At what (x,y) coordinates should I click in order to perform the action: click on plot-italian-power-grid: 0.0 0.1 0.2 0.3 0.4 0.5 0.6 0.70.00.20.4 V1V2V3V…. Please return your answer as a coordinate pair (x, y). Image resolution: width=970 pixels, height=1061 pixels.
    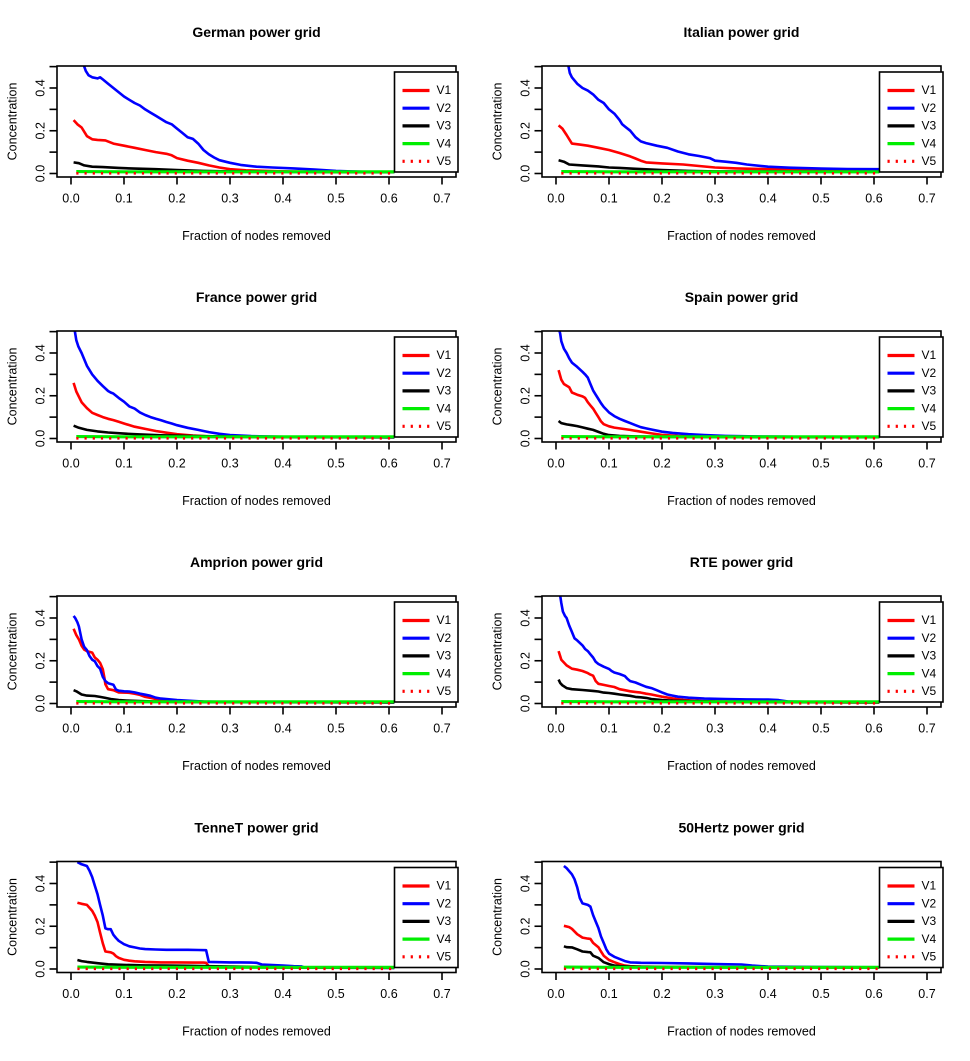
    Looking at the image, I should click on (717, 133).